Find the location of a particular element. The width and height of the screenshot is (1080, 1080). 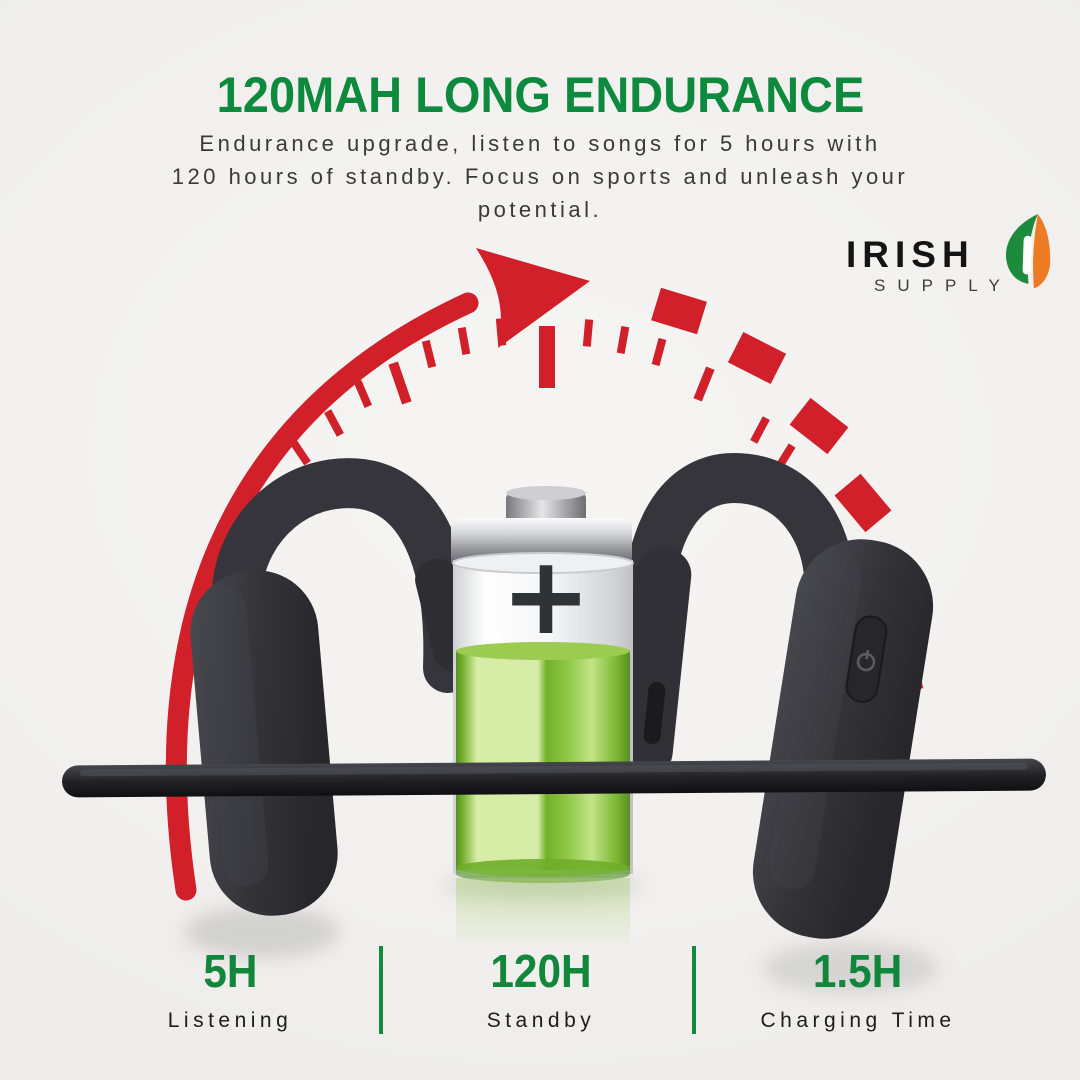

page-title-text: 120MAH LONG ENDURANCE is located at coordinates (540, 95).